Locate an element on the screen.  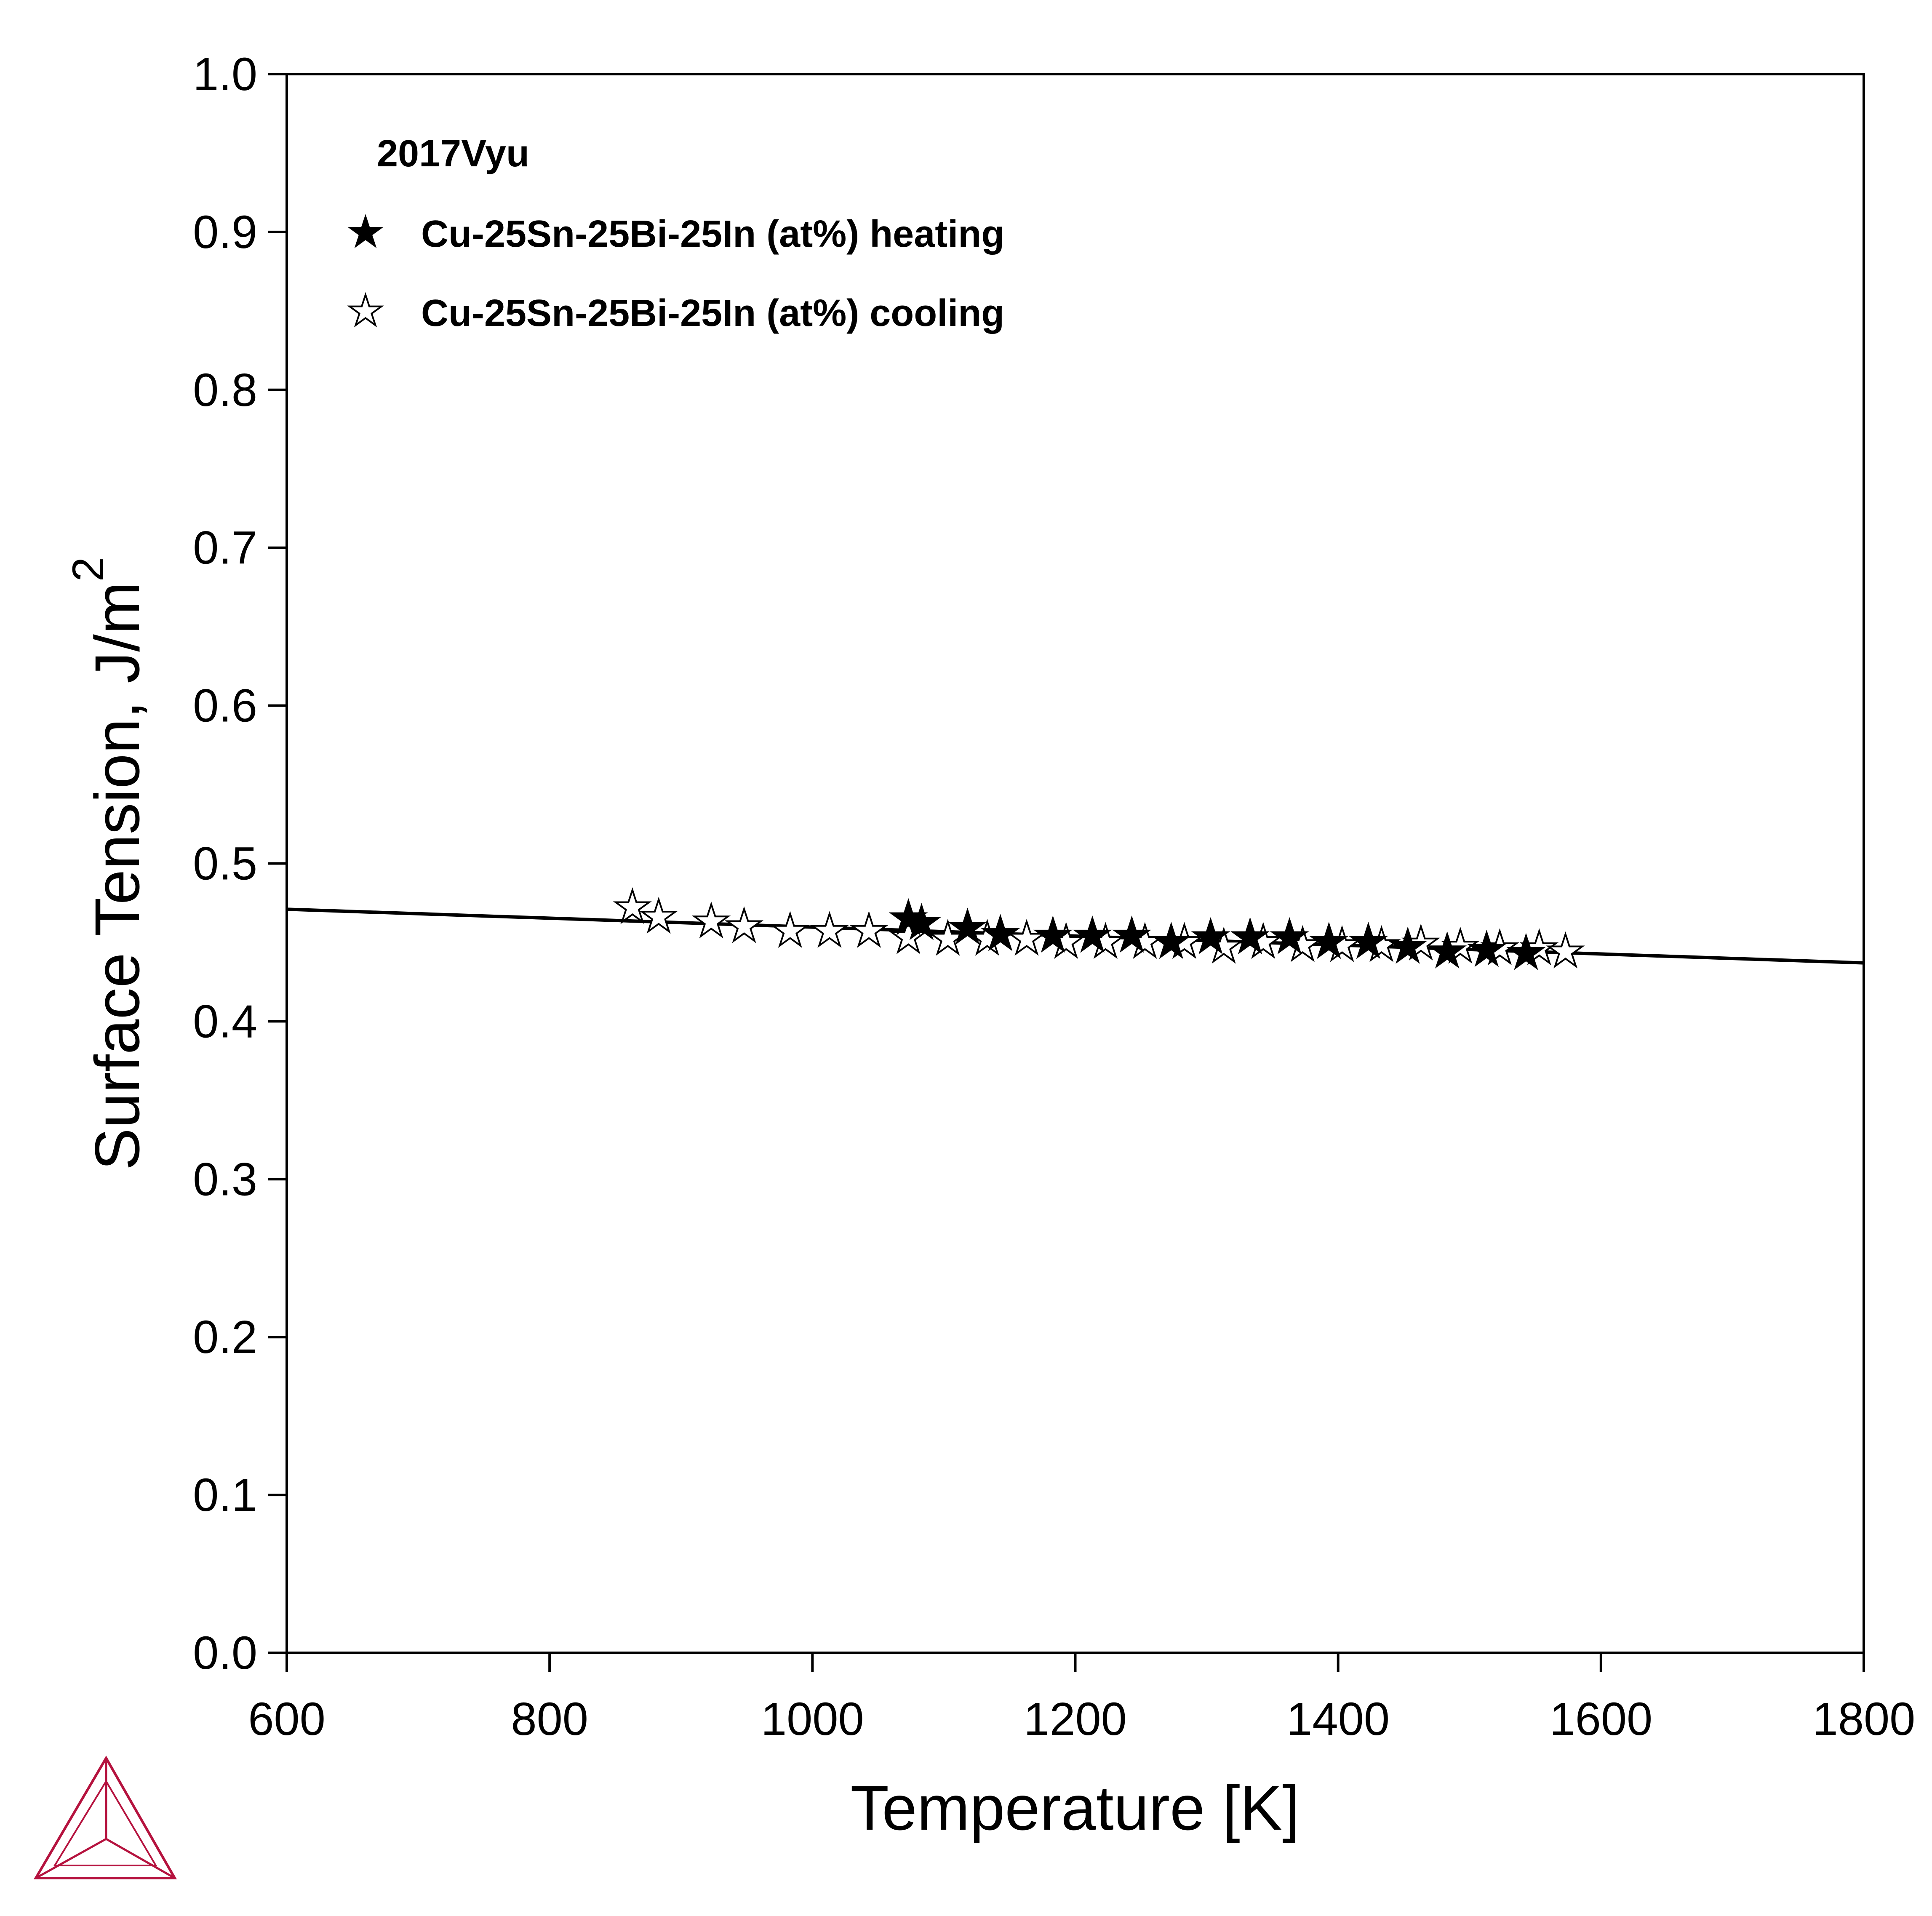
y-axis-ticks: 0.0 0.1 0.2 0.3 0.4 0.5 0.6 0.7 0.8 0.9 1.0 is located at coordinates (240, 863).